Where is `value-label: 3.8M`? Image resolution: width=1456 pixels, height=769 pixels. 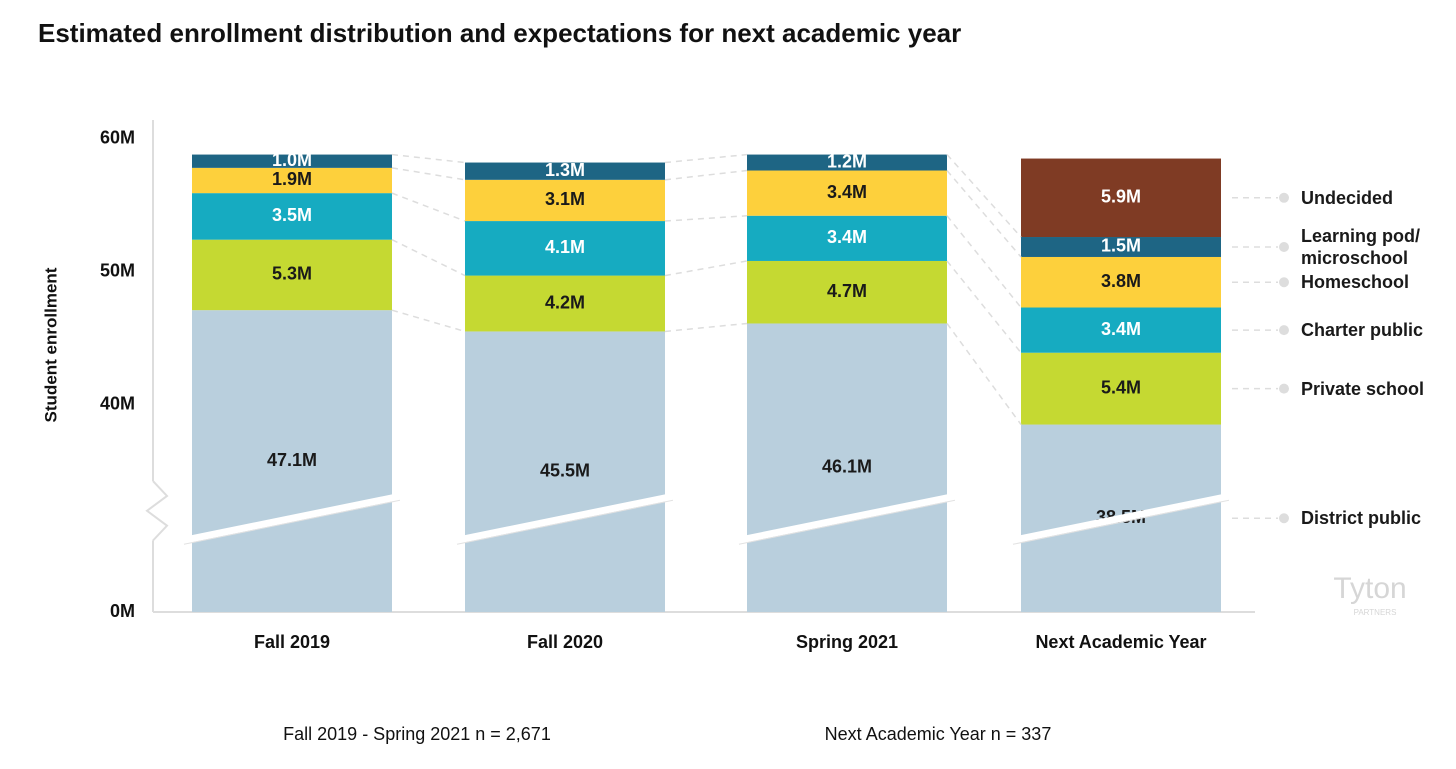
value-label: 3.8M is located at coordinates (1121, 281).